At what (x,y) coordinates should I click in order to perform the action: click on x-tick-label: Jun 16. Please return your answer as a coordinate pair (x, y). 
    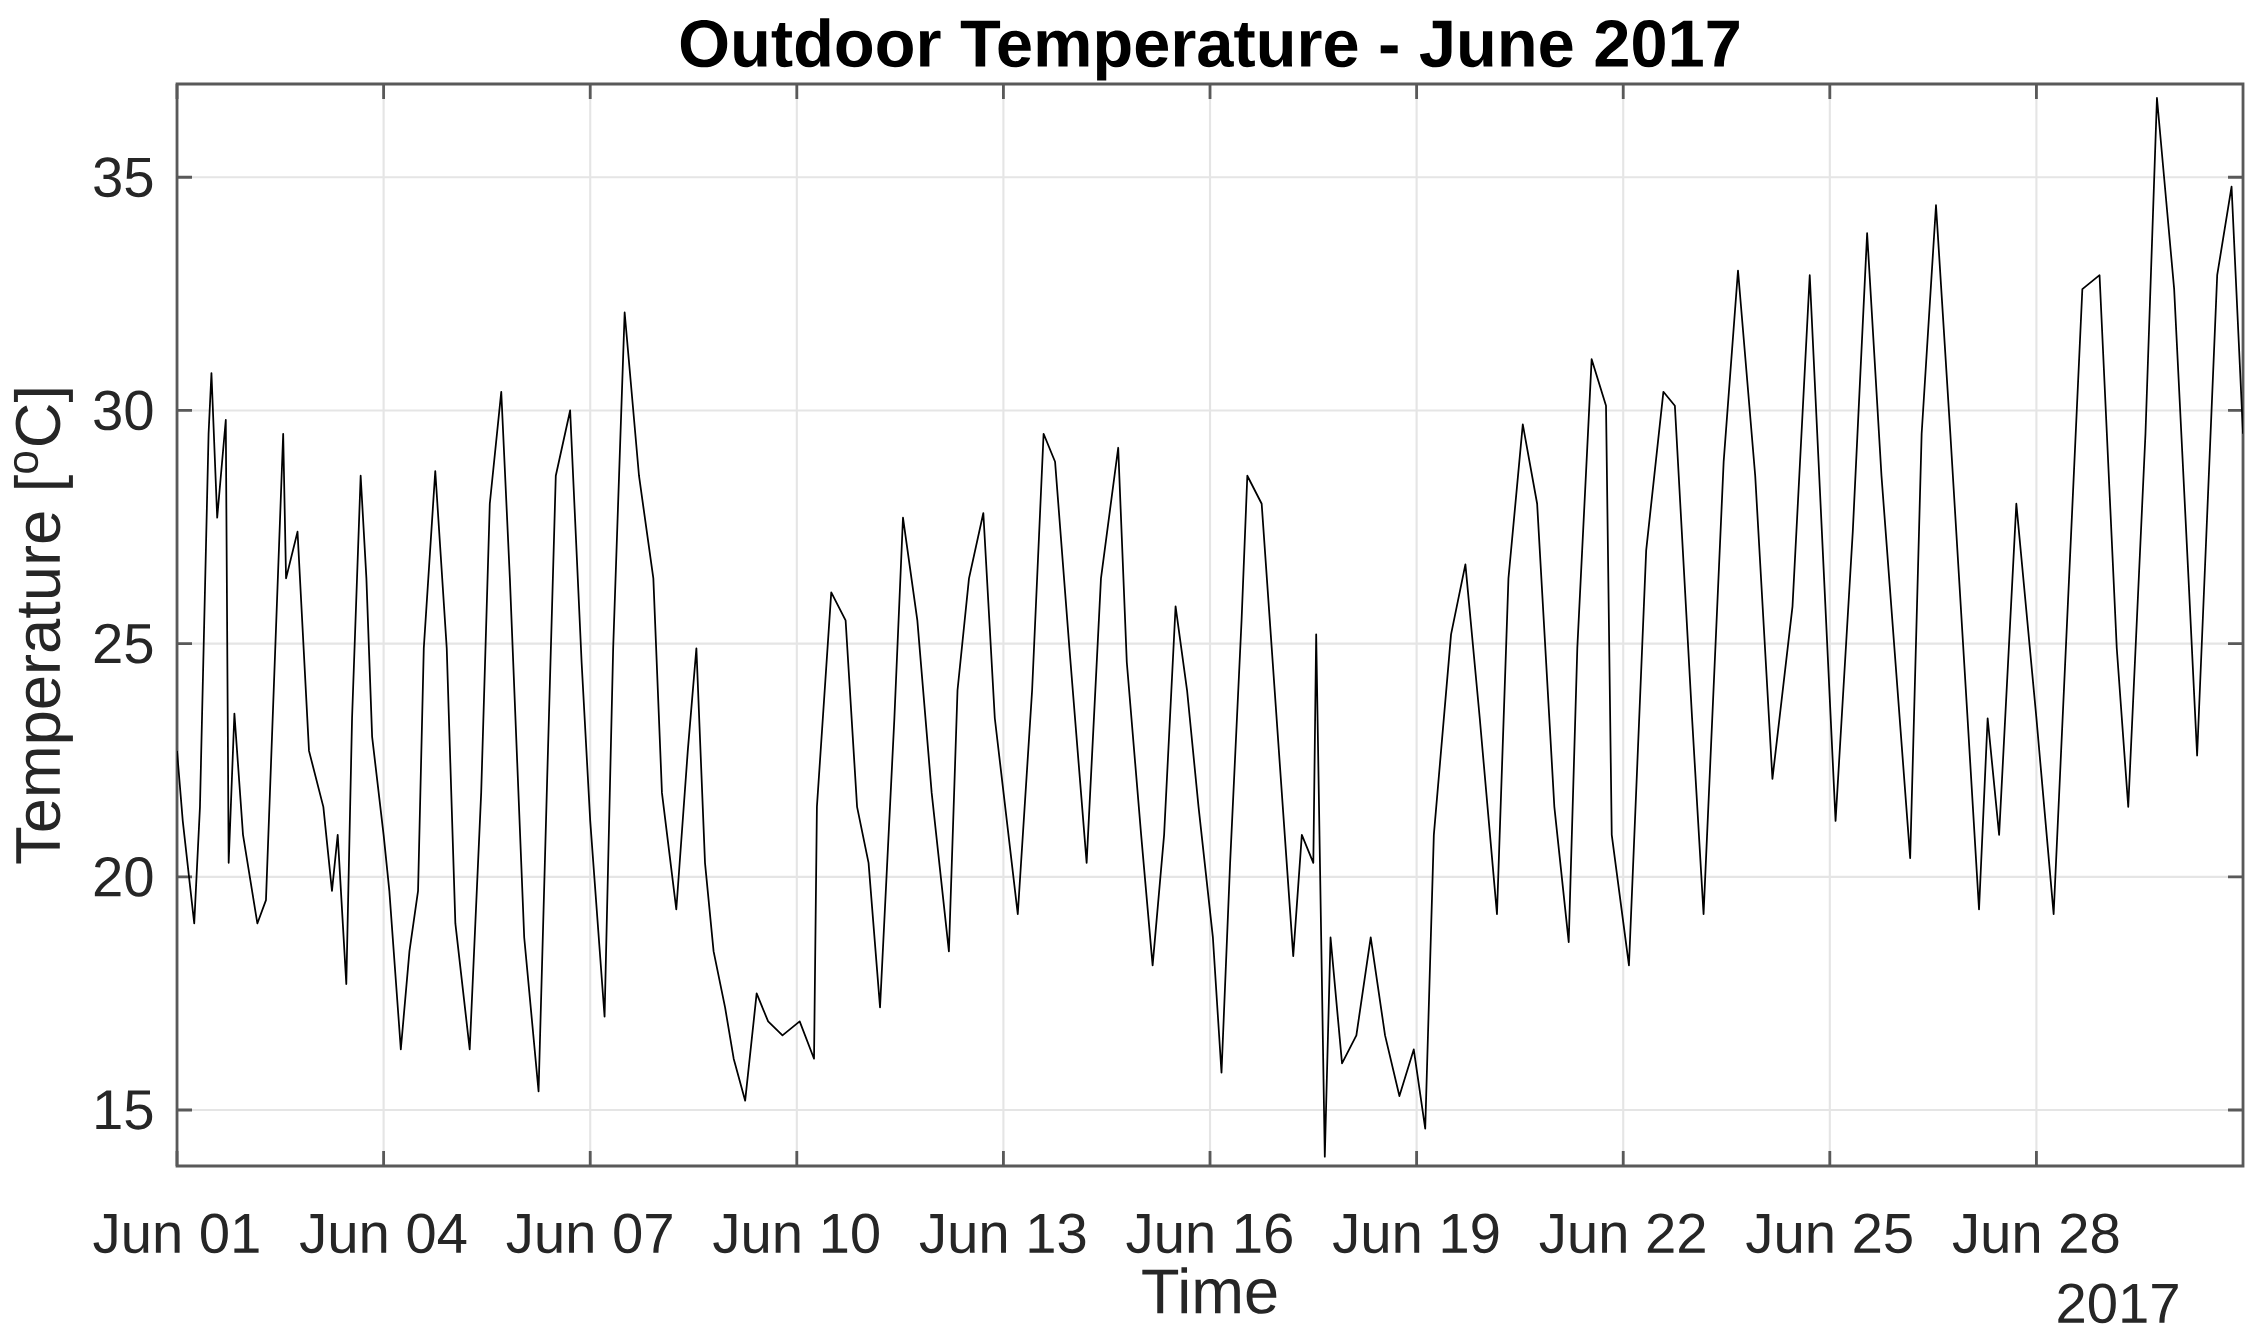
    Looking at the image, I should click on (1209, 1233).